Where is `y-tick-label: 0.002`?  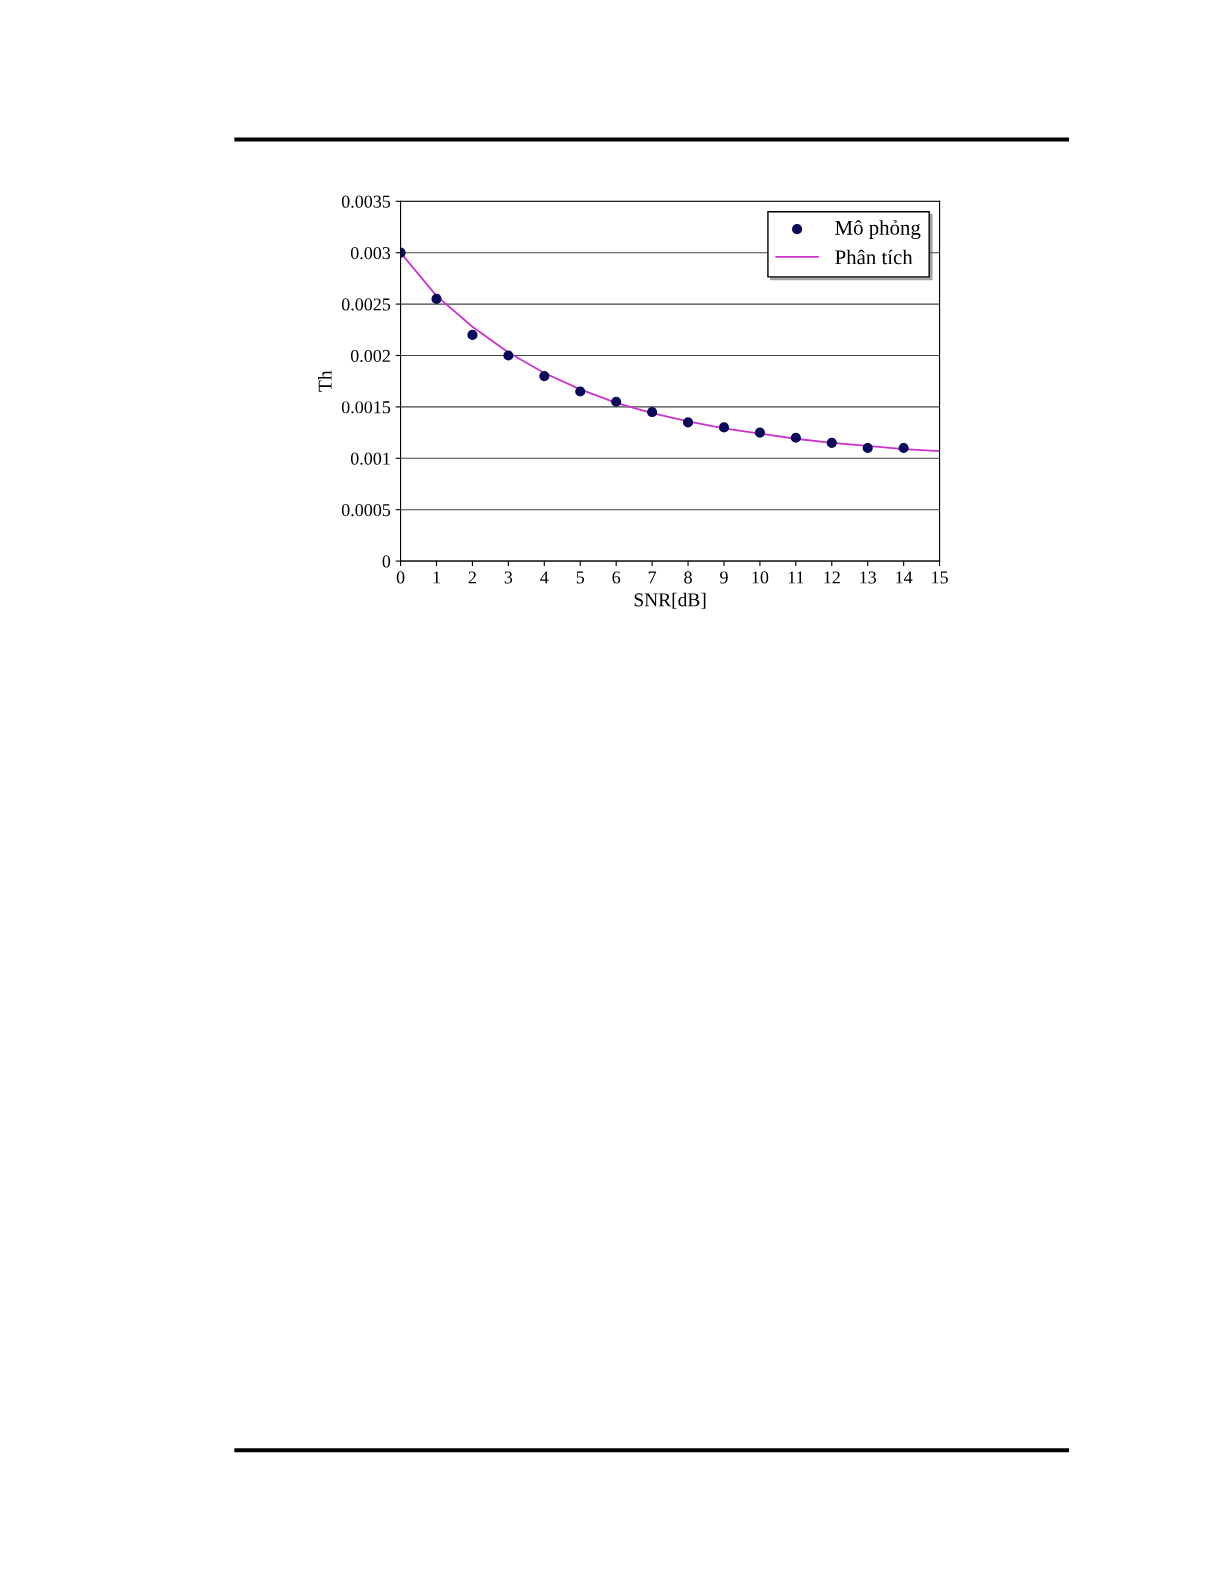 y-tick-label: 0.002 is located at coordinates (370, 356).